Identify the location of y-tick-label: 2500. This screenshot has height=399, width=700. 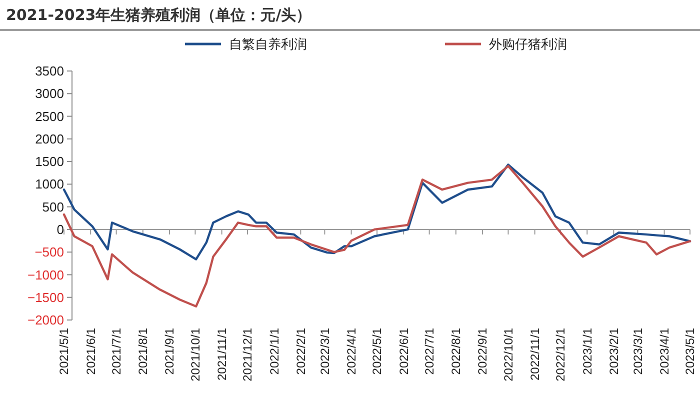
(49, 116).